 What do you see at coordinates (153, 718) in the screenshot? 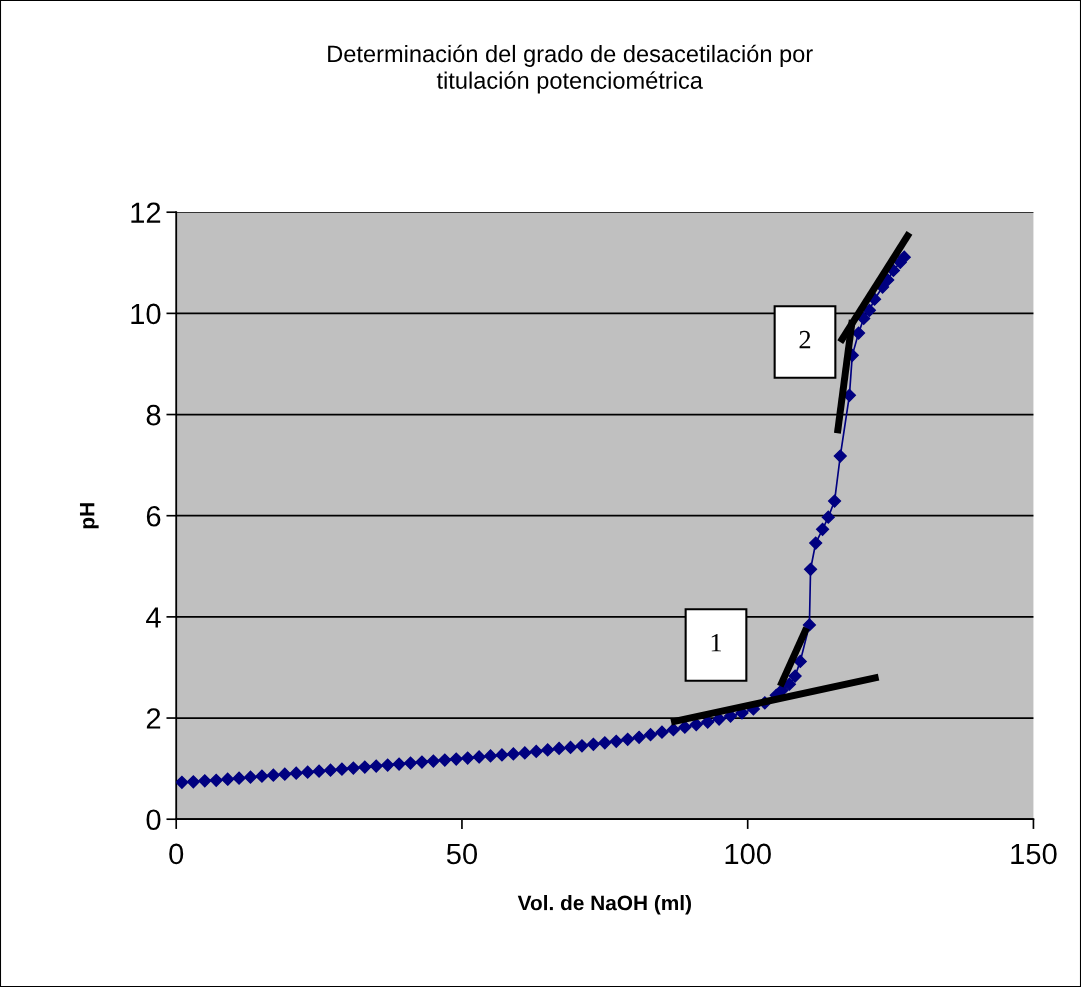
I see `y-tick-label: 2` at bounding box center [153, 718].